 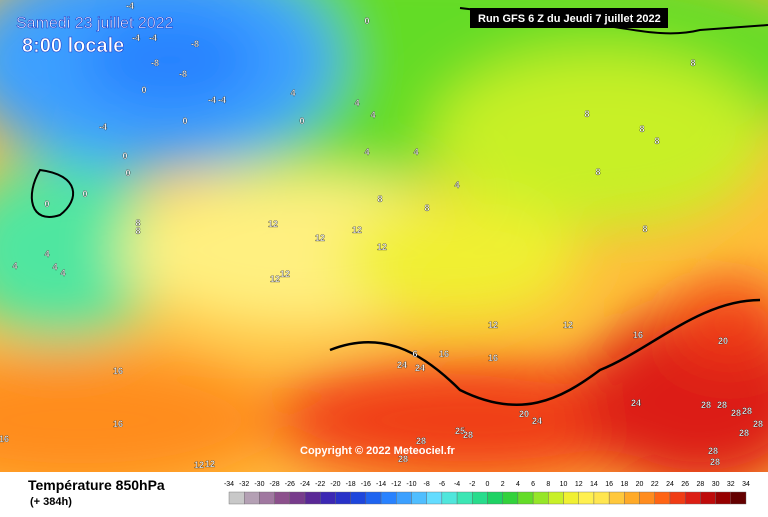 I want to click on colorbar-tick-label: -22, so click(x=320, y=484).